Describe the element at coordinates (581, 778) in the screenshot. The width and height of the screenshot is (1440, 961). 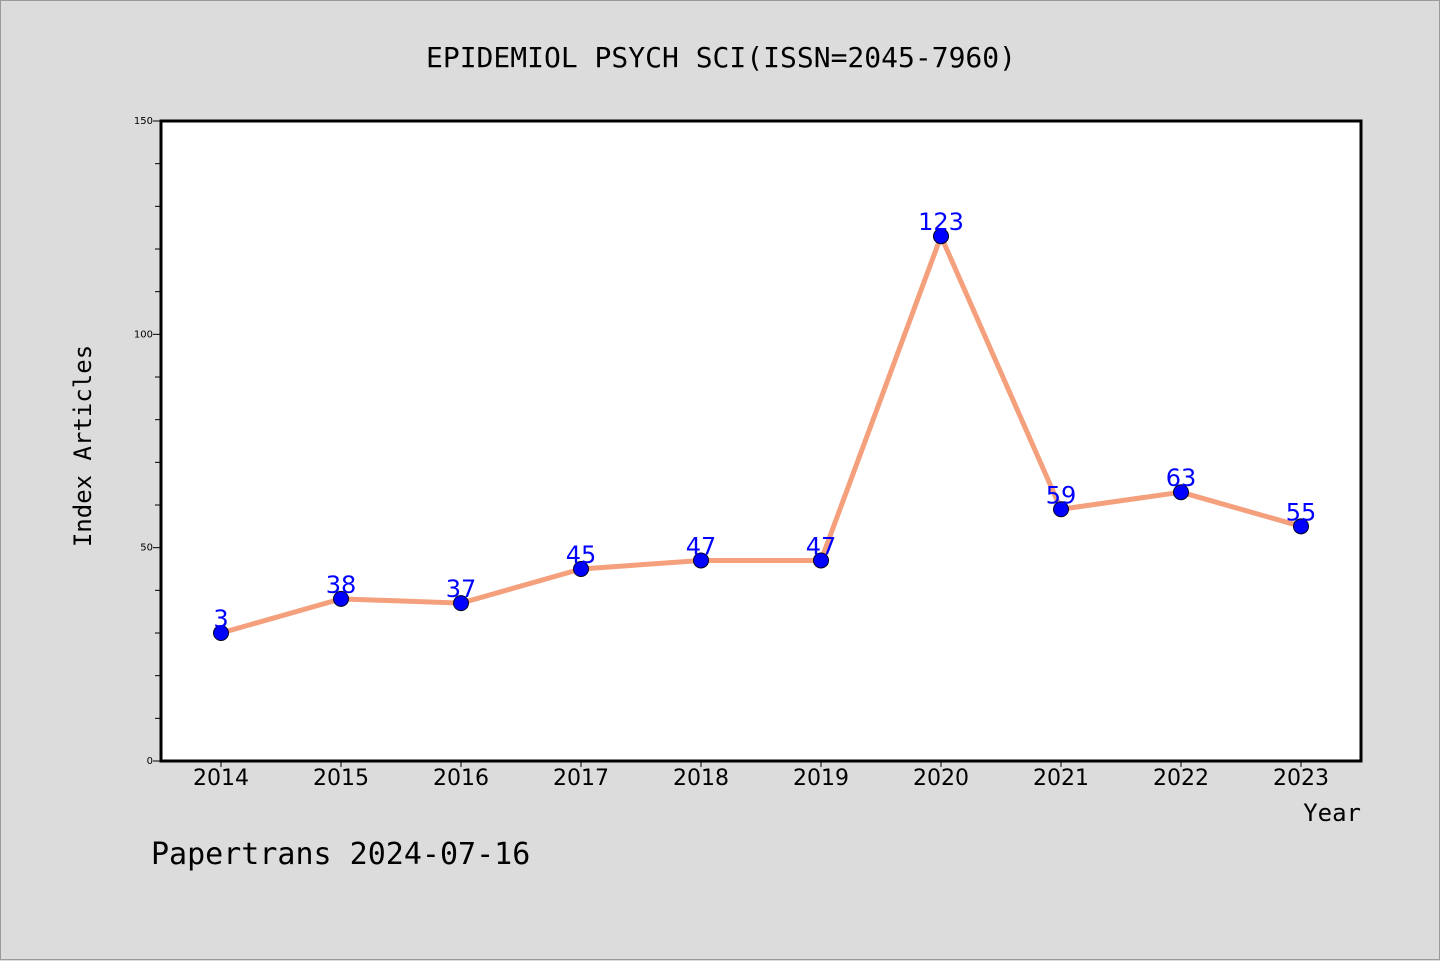
I see `x-tick-label: 2017` at that location.